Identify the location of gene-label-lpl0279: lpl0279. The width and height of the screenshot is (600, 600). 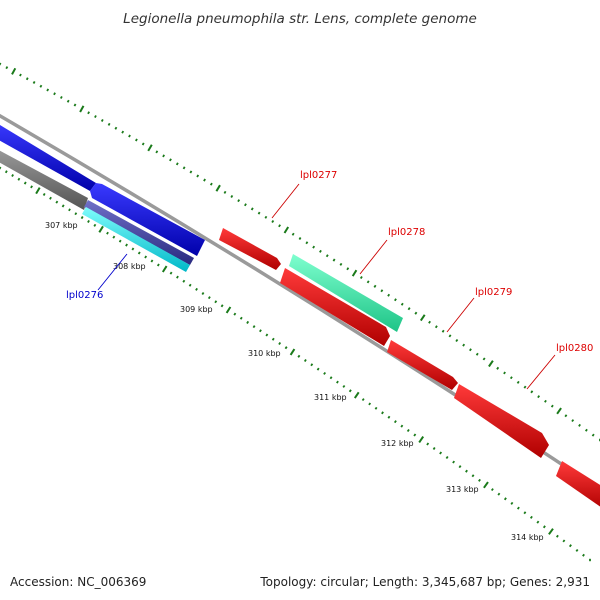
(493, 292).